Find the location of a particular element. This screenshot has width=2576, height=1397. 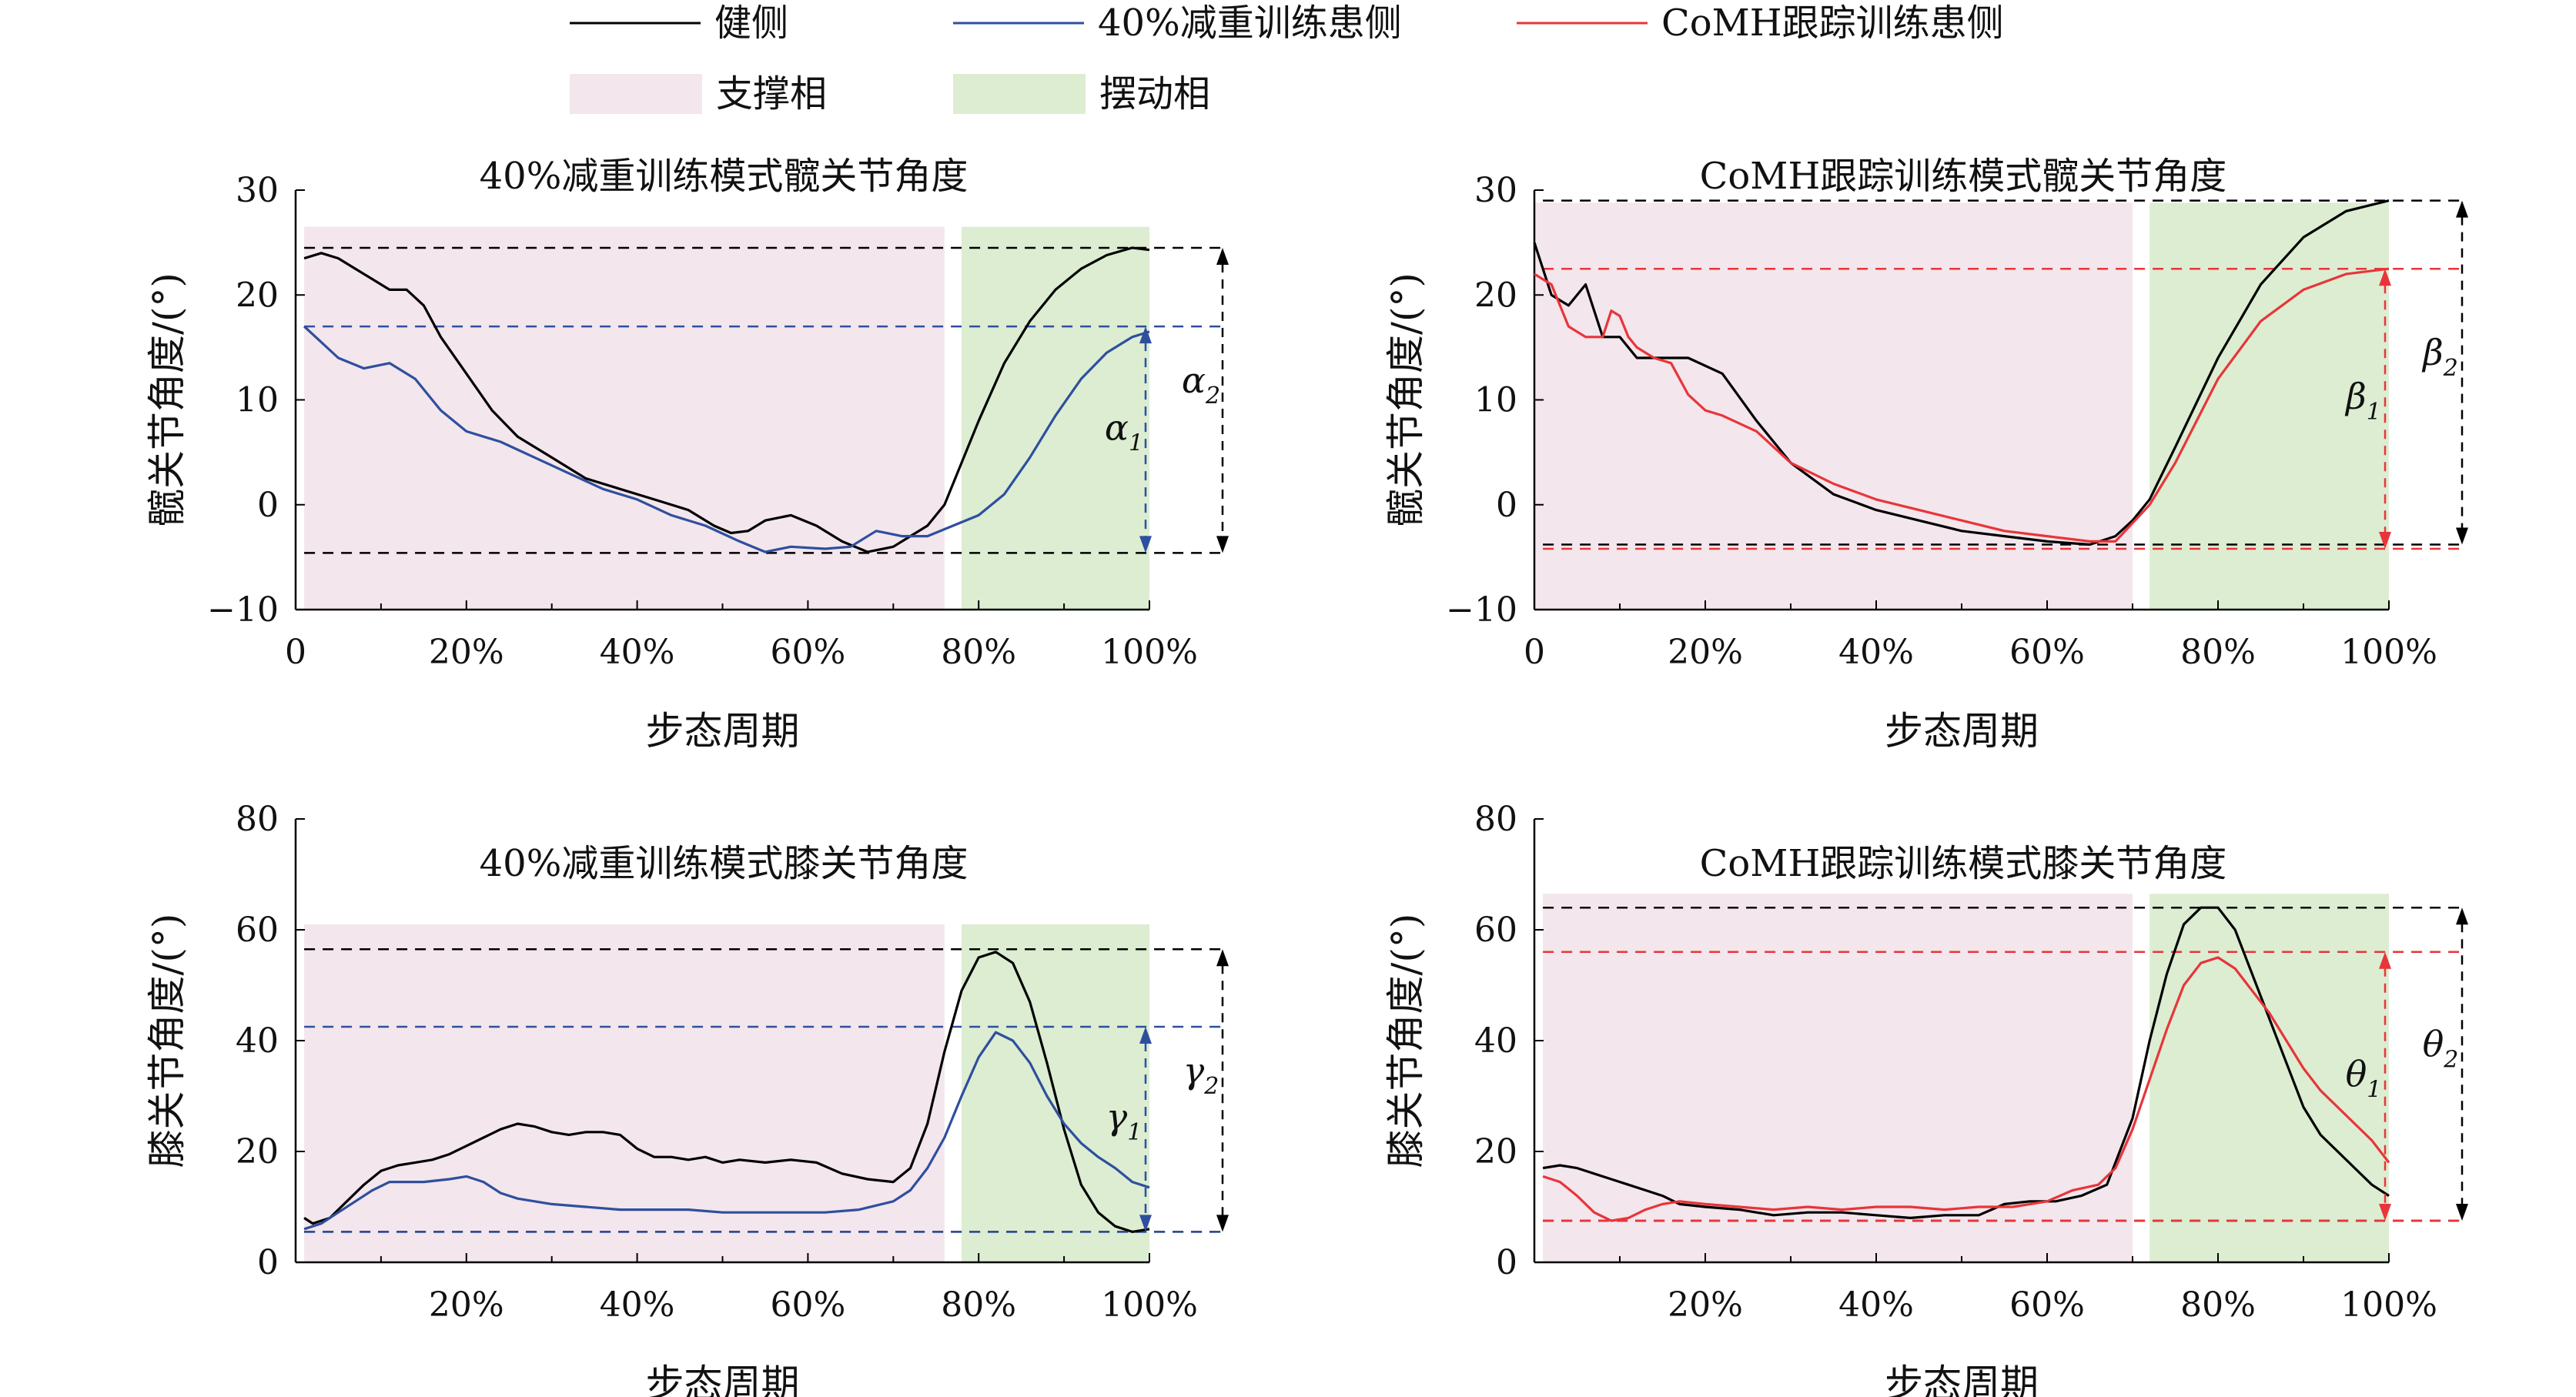

chart-title: CoMH跟踪训练模式髋关节角度 is located at coordinates (1964, 176).